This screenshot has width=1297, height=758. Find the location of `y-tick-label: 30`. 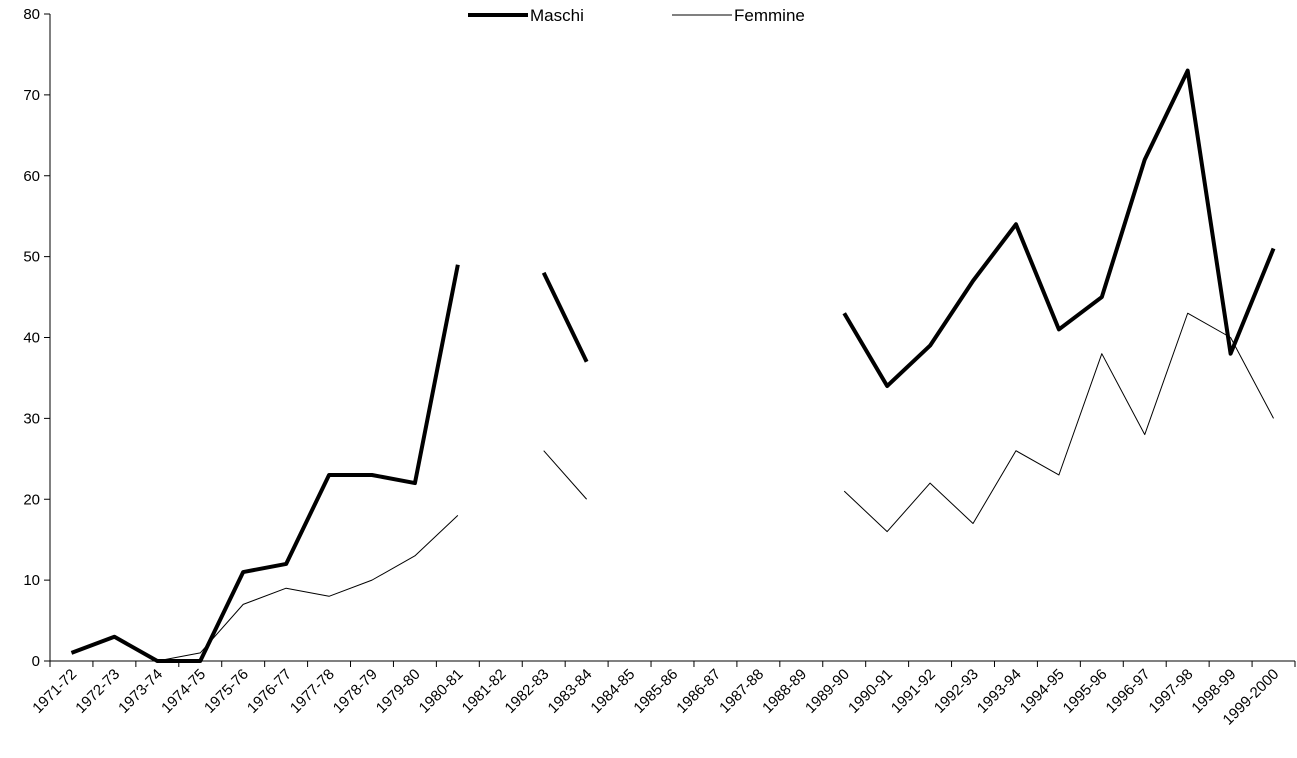

y-tick-label: 30 is located at coordinates (31, 418).